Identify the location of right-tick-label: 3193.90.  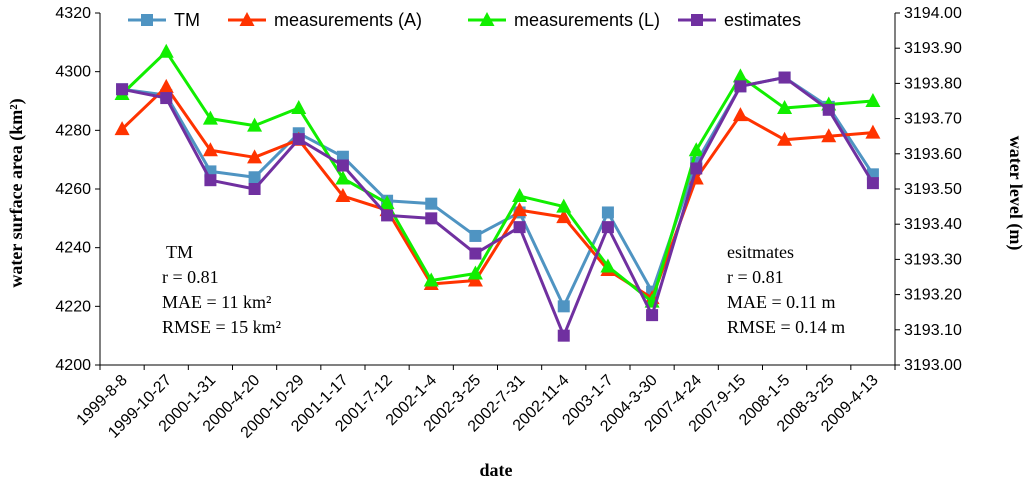
(933, 48).